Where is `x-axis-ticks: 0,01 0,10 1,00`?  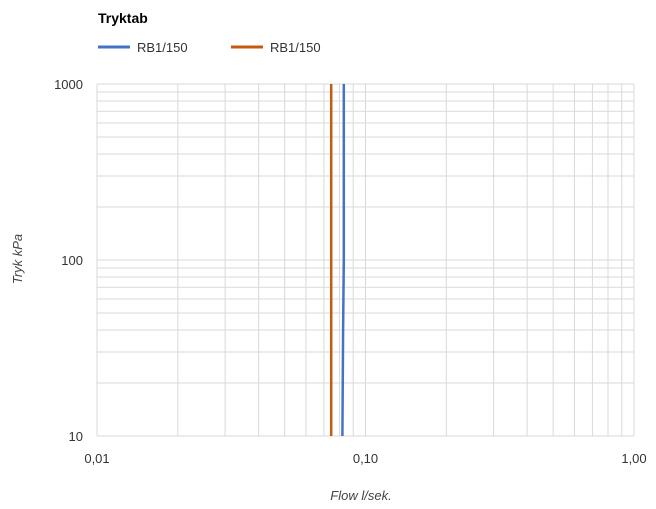 x-axis-ticks: 0,01 0,10 1,00 is located at coordinates (365, 458).